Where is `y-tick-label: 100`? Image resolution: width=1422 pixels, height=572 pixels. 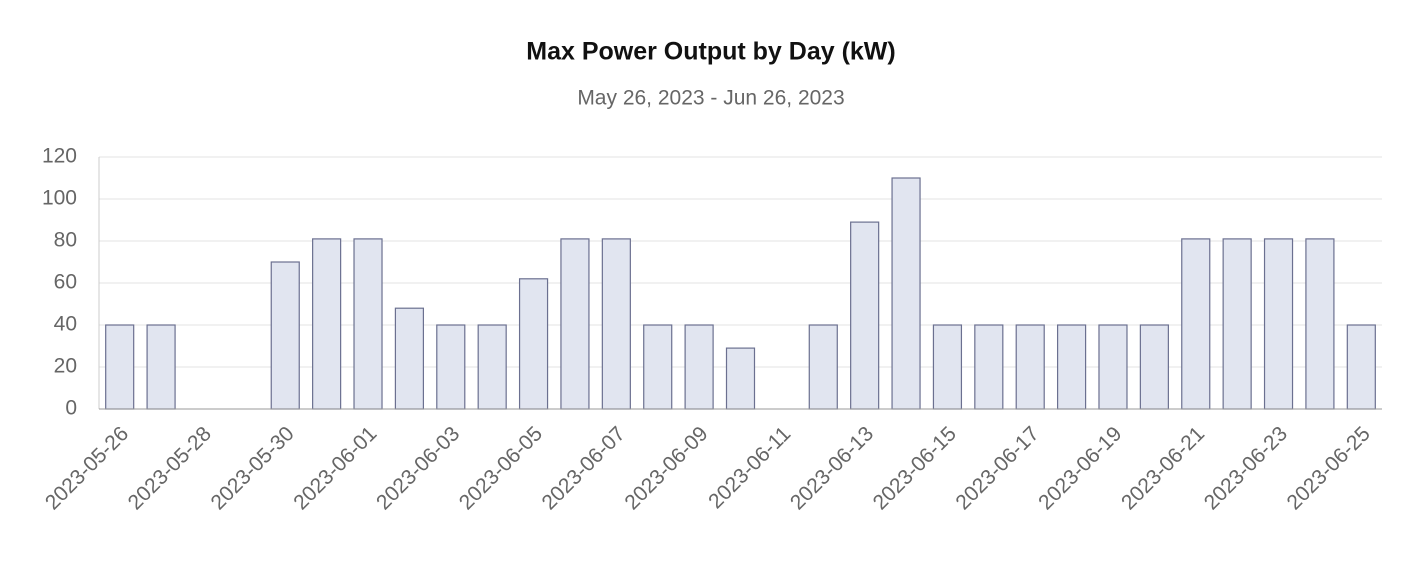
y-tick-label: 100 is located at coordinates (59, 198).